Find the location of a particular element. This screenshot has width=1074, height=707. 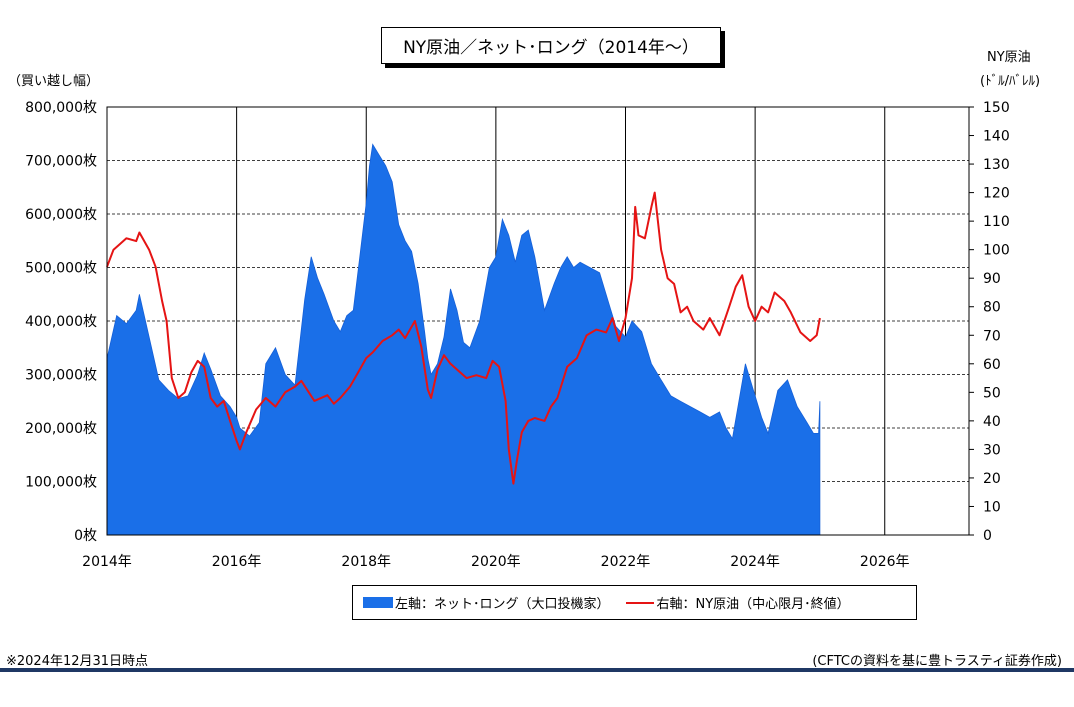

right-tick-label: 120 is located at coordinates (996, 194).